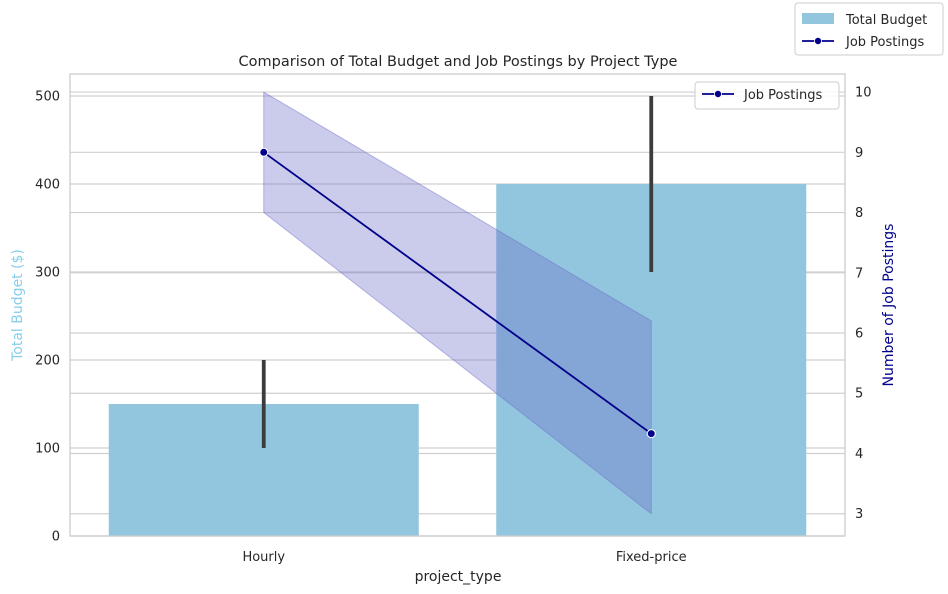 The image size is (948, 594). I want to click on axes-legend-label: Job Postings, so click(782, 95).